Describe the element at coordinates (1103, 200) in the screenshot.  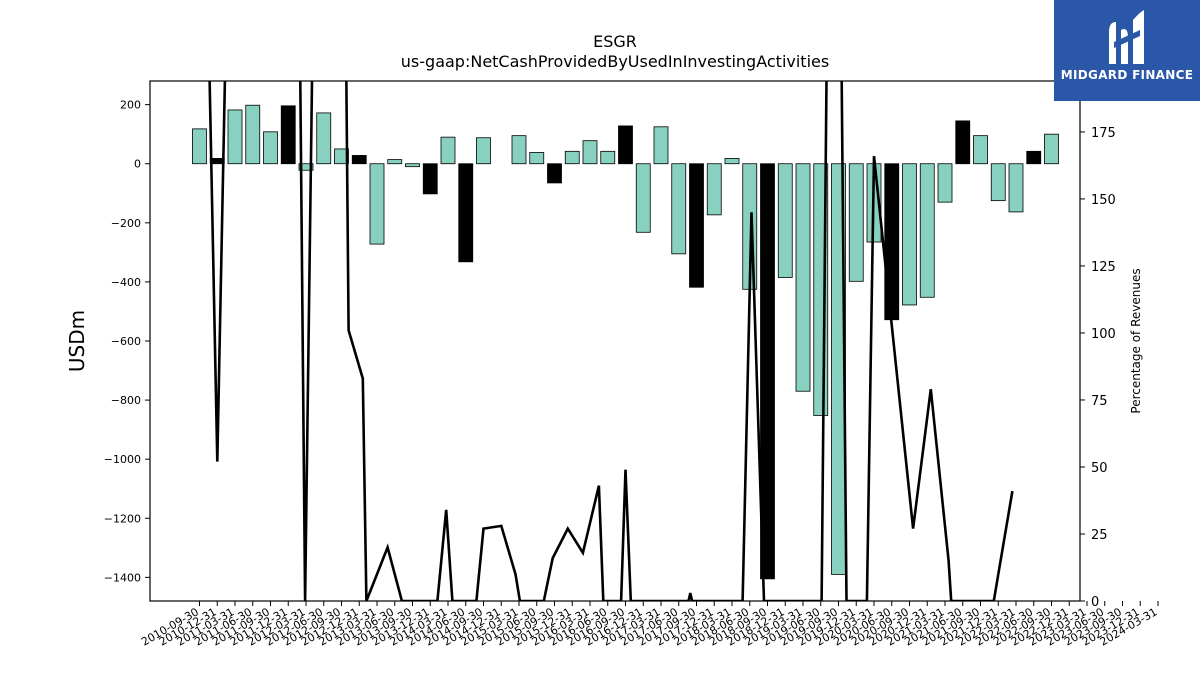
I see `y2-tick-label: 150` at that location.